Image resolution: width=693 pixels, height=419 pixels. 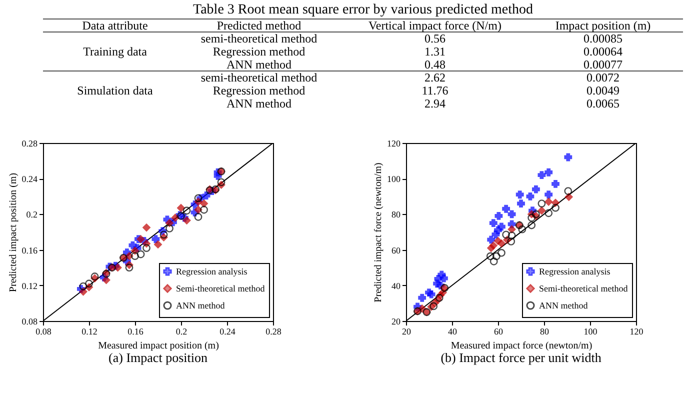 I want to click on text: 0.00064, so click(x=603, y=51).